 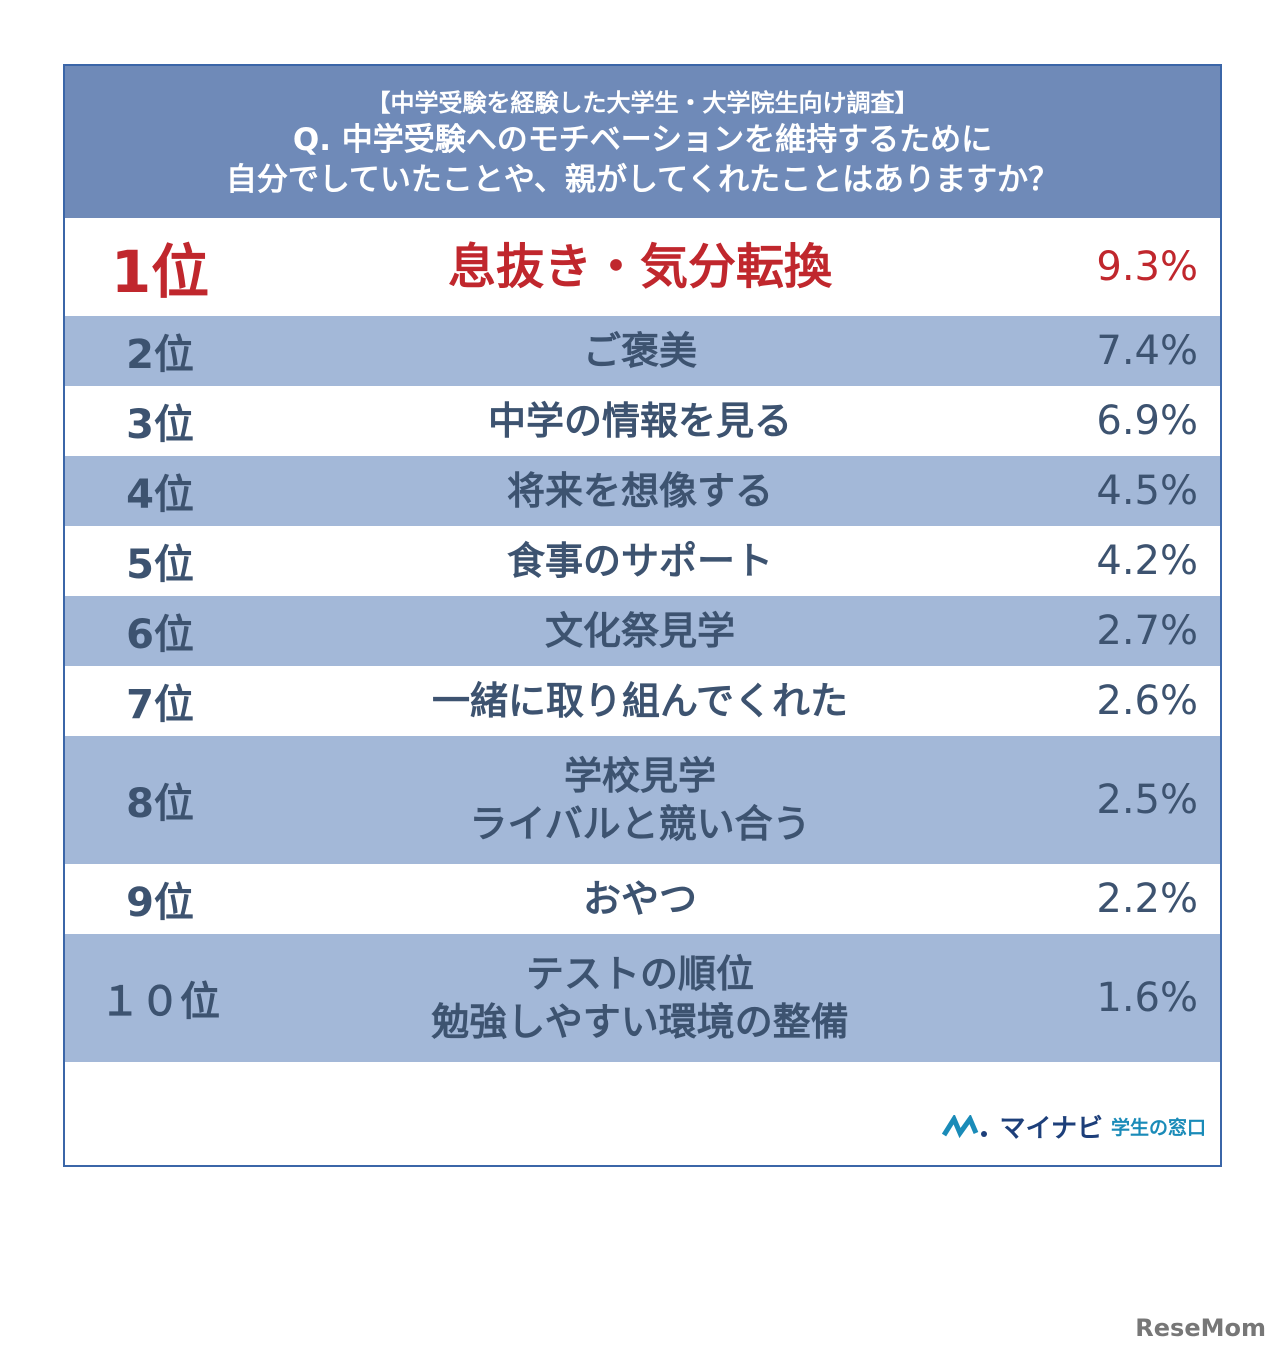 What do you see at coordinates (160, 903) in the screenshot?
I see `rank: 9位` at bounding box center [160, 903].